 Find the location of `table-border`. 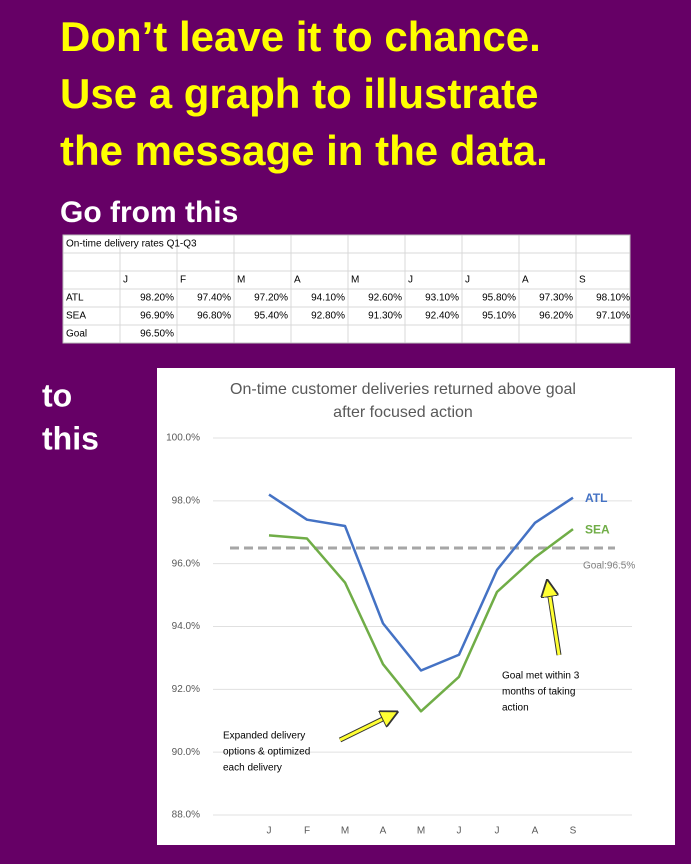

table-border is located at coordinates (346, 289).